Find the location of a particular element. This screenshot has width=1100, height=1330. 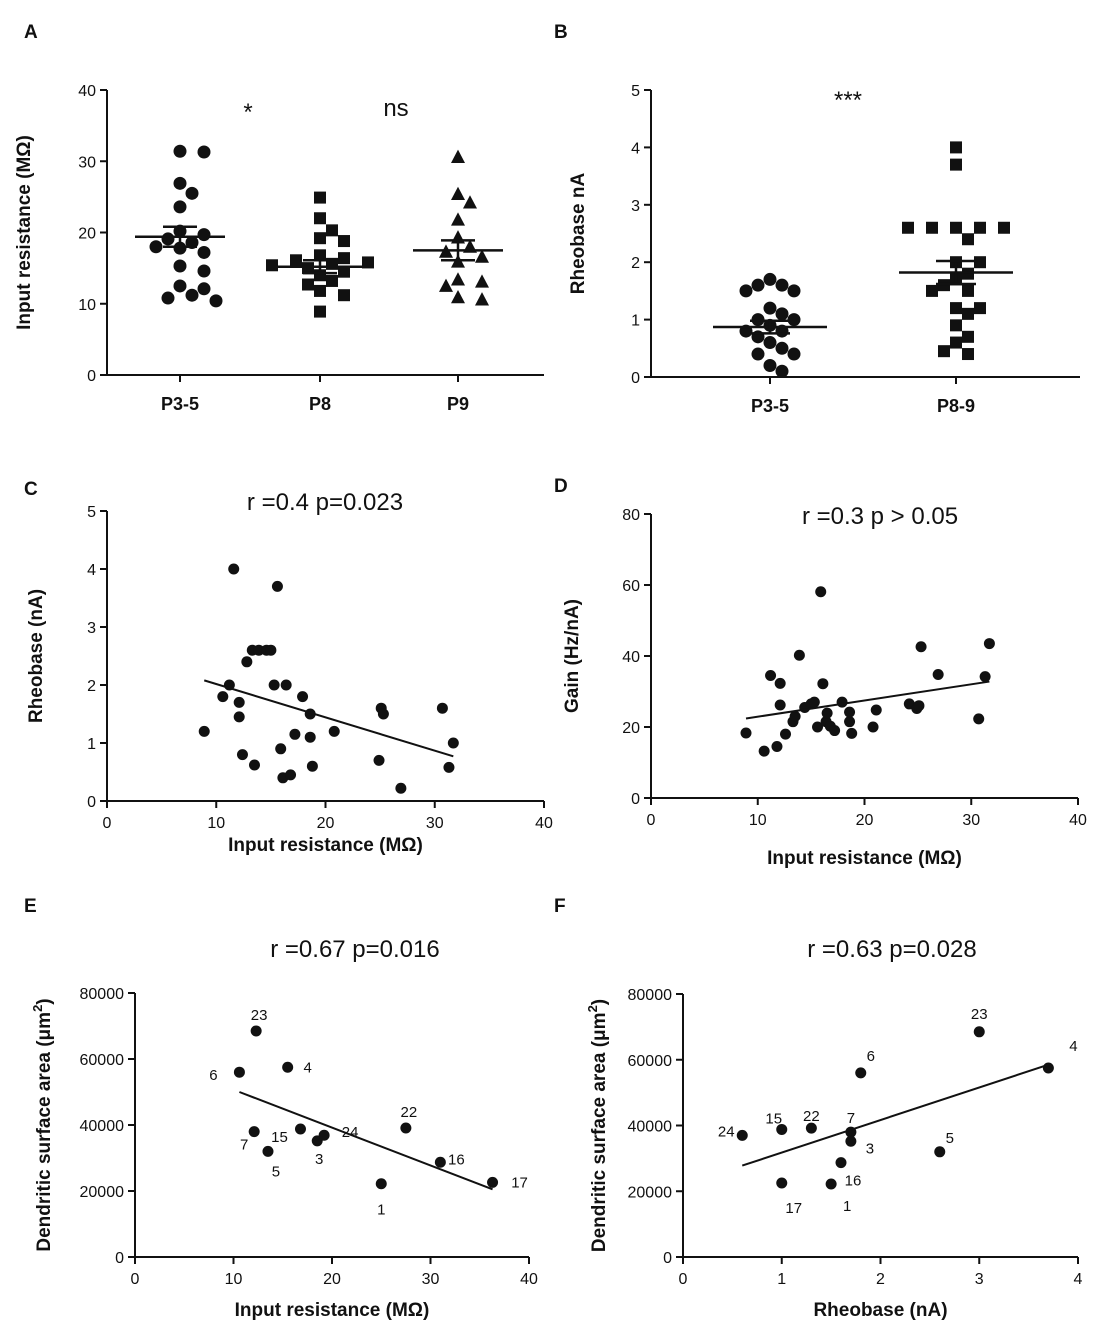

panel-letter: F is located at coordinates (560, 906).